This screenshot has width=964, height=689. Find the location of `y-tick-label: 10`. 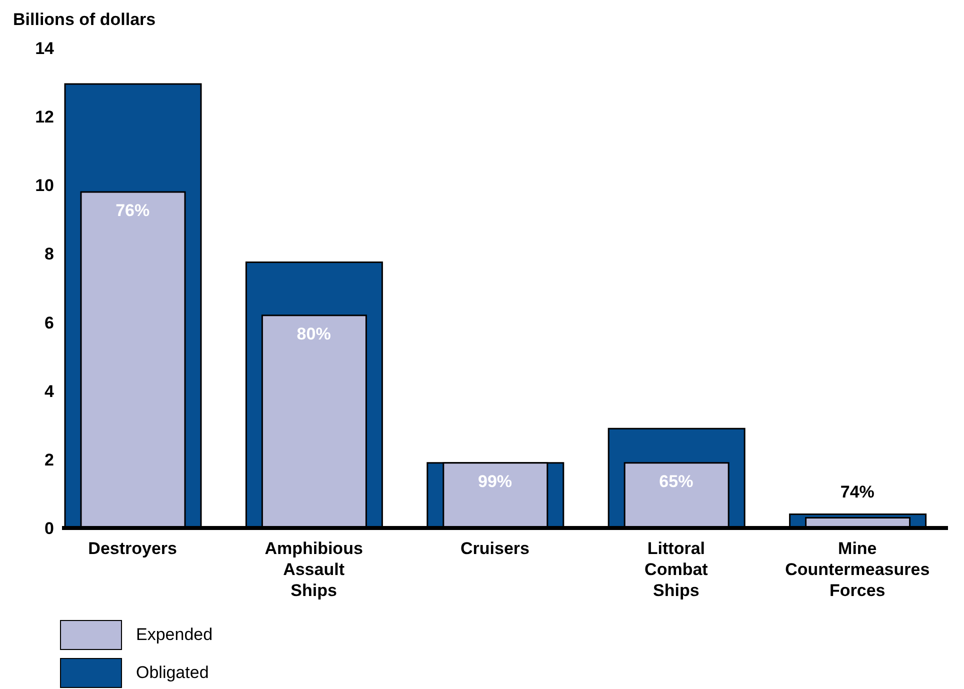

y-tick-label: 10 is located at coordinates (44, 186).